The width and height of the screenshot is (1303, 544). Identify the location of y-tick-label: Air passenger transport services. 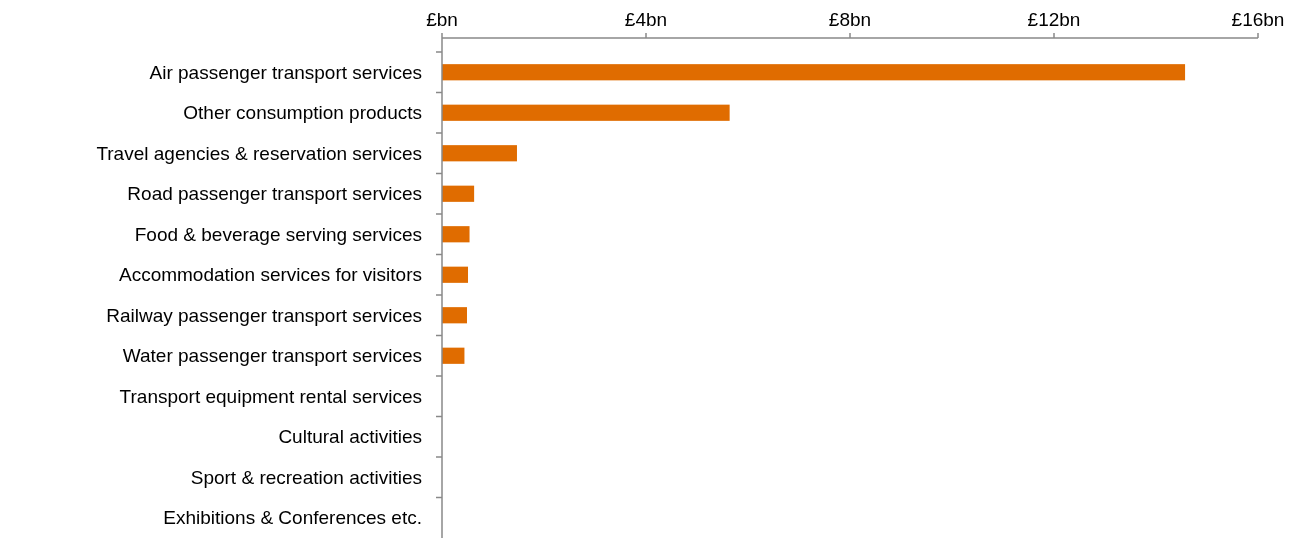
(285, 72).